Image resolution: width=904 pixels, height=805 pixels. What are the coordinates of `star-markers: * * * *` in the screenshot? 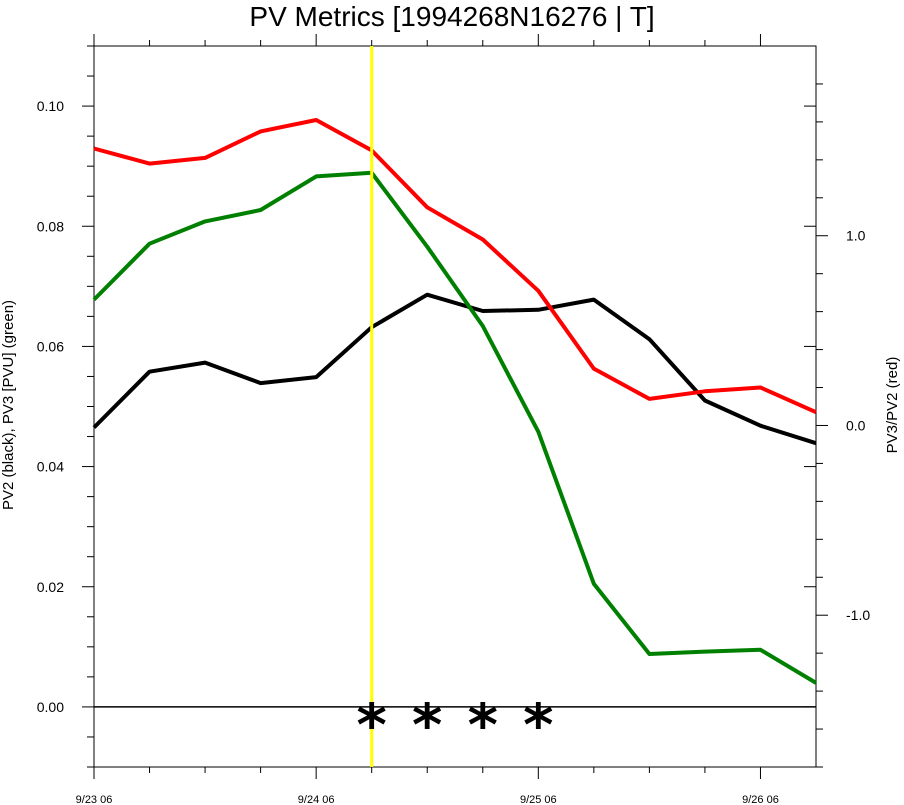 It's located at (455, 725).